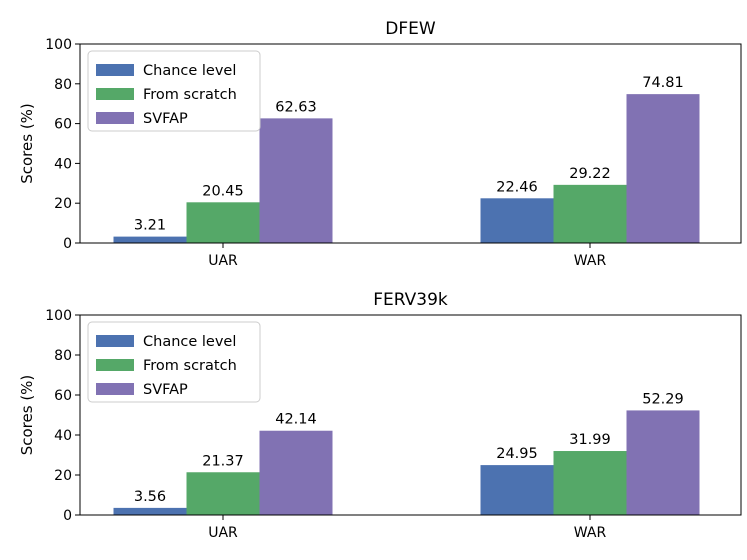 The image size is (747, 560). I want to click on data-label: 29.22, so click(590, 174).